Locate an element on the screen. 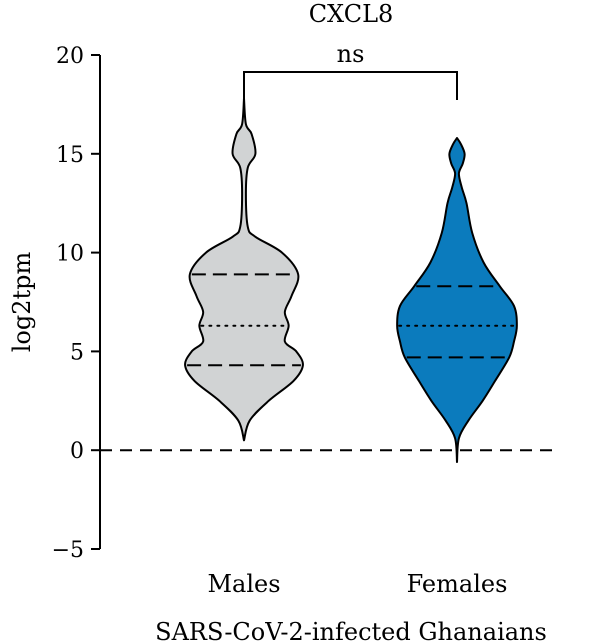 Image resolution: width=600 pixels, height=643 pixels. y-axis-title: log2tpm is located at coordinates (22, 302).